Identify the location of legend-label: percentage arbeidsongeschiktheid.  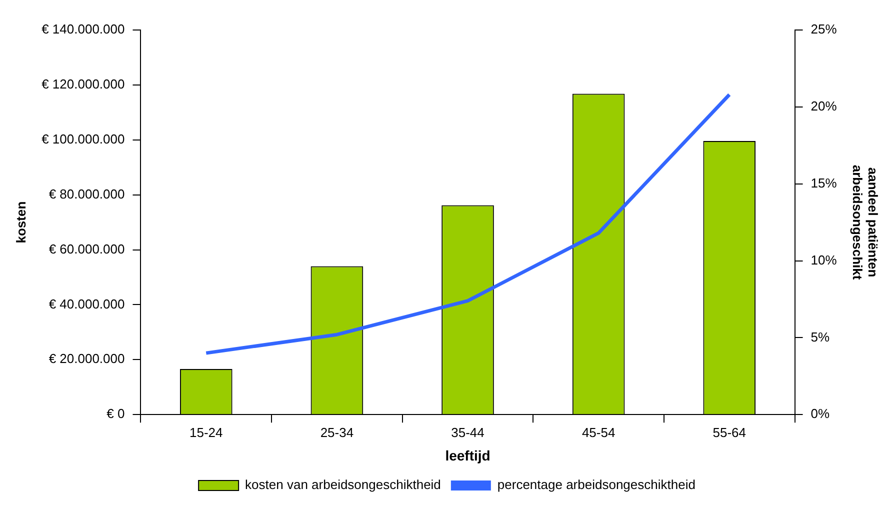
(596, 484).